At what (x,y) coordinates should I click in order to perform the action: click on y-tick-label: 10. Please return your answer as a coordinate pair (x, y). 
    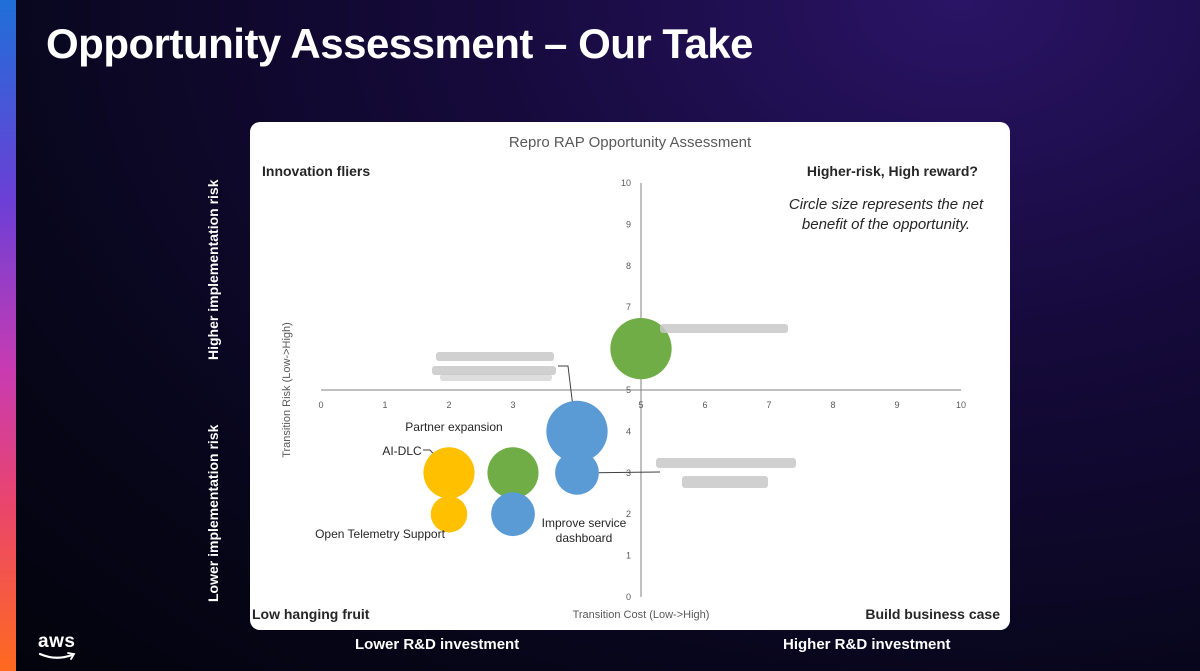
    Looking at the image, I should click on (626, 183).